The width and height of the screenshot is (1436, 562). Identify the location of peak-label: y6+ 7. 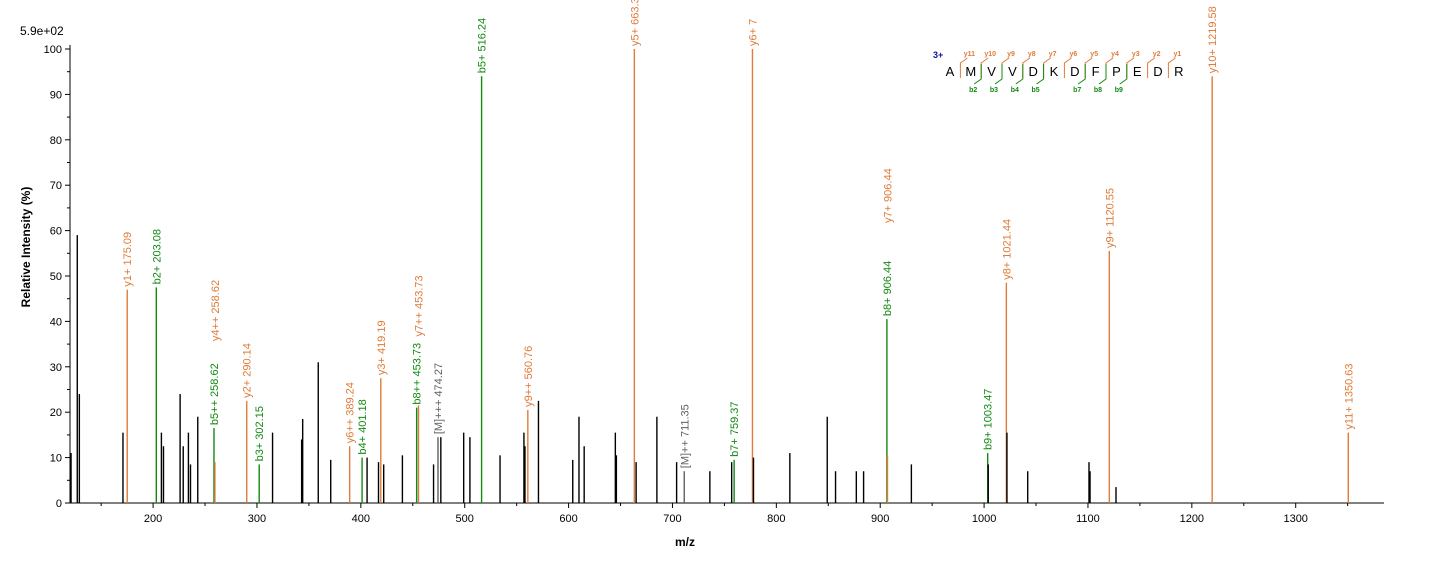
(753, 32).